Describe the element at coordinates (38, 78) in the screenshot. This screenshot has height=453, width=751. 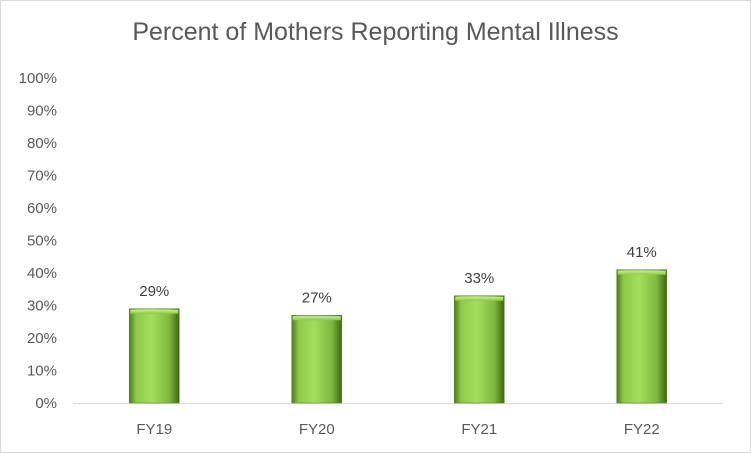
I see `y-tick-label: 100%` at that location.